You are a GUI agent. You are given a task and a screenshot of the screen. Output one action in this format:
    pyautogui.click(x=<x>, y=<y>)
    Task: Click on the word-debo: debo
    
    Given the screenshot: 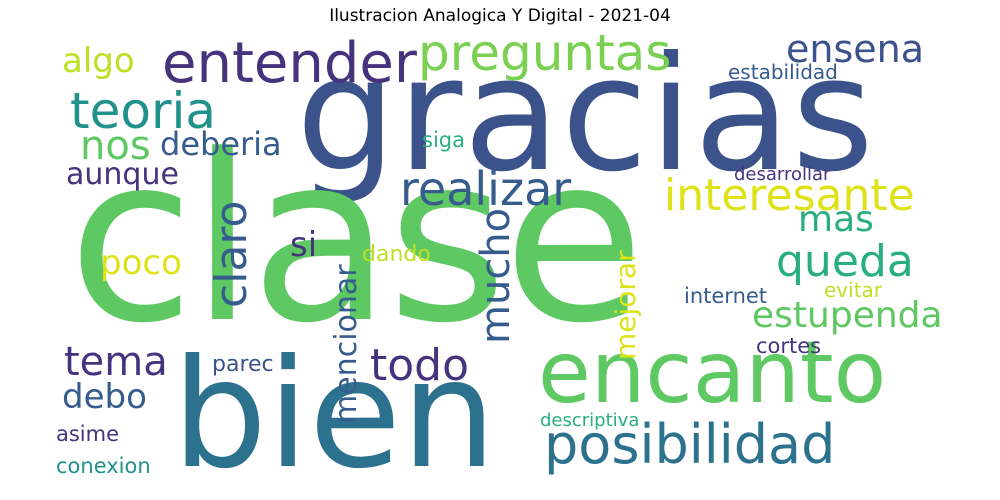 What is the action you would take?
    pyautogui.click(x=104, y=397)
    